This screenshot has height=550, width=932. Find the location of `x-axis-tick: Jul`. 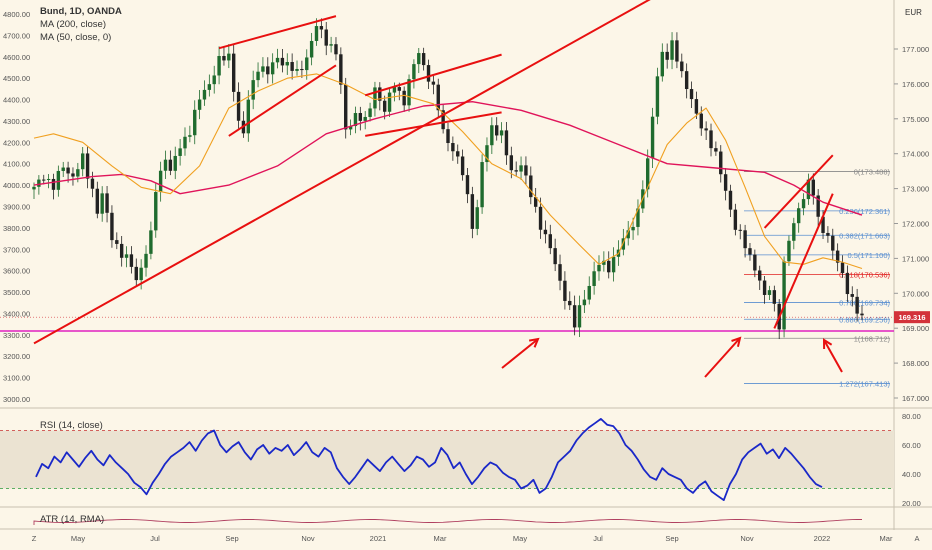

x-axis-tick: Jul is located at coordinates (155, 538).